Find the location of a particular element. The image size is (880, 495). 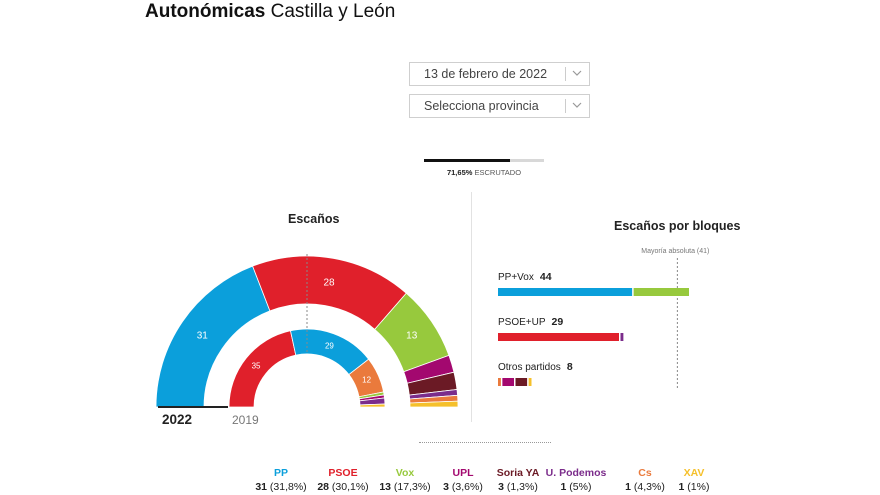

block-segment-upl is located at coordinates (508, 382).